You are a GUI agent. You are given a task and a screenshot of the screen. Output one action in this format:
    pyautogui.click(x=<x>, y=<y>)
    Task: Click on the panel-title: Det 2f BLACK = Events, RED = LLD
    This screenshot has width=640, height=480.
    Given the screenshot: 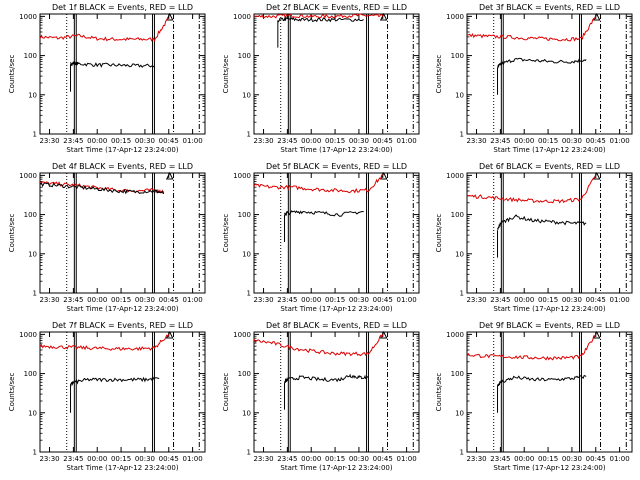 What is the action you would take?
    pyautogui.click(x=336, y=7)
    